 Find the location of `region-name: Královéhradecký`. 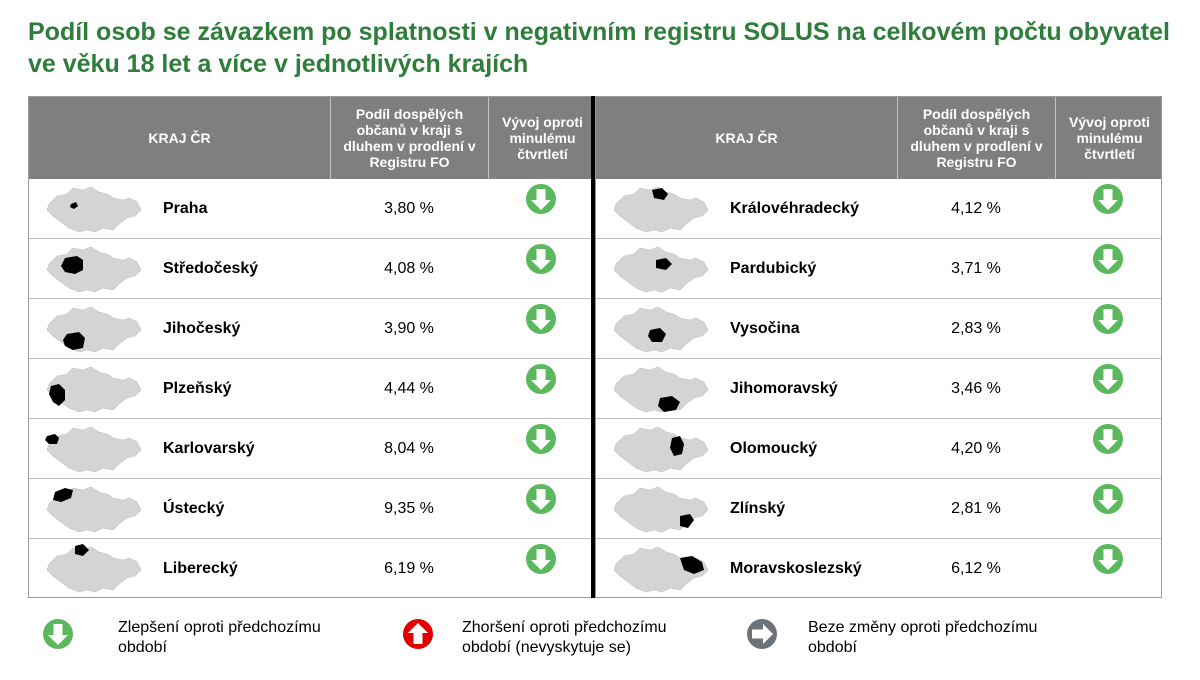

region-name: Královéhradecký is located at coordinates (794, 208).